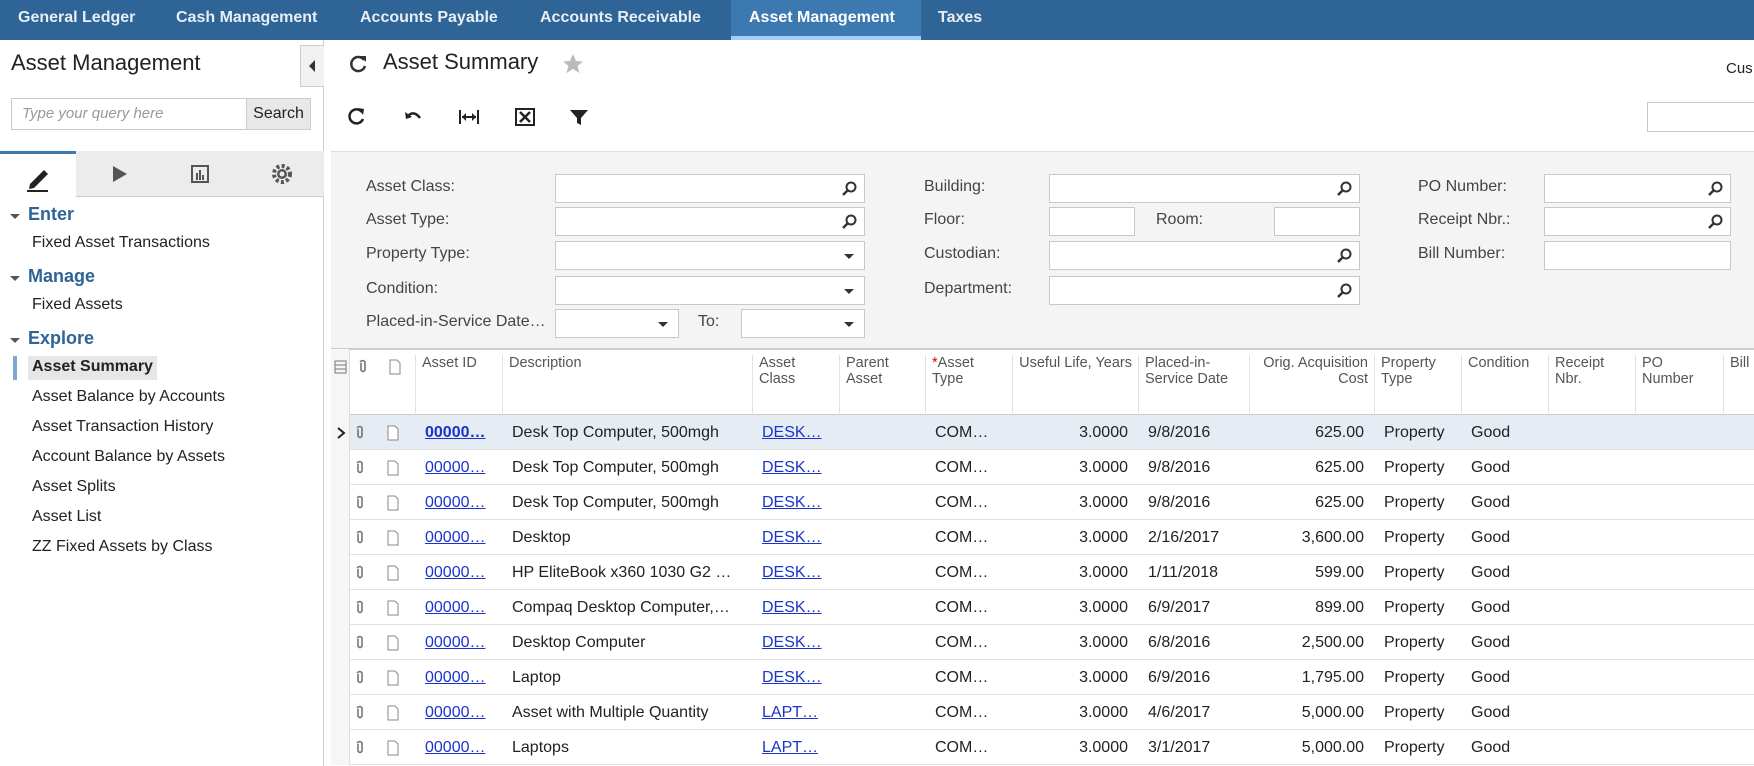 The image size is (1754, 766). I want to click on filter-button, so click(579, 117).